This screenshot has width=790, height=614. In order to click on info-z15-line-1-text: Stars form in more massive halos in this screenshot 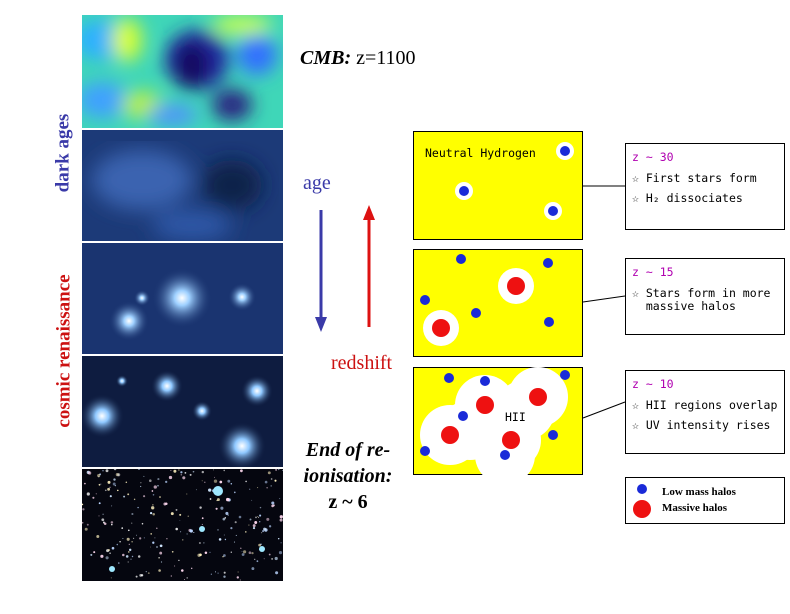, I will do `click(708, 299)`.